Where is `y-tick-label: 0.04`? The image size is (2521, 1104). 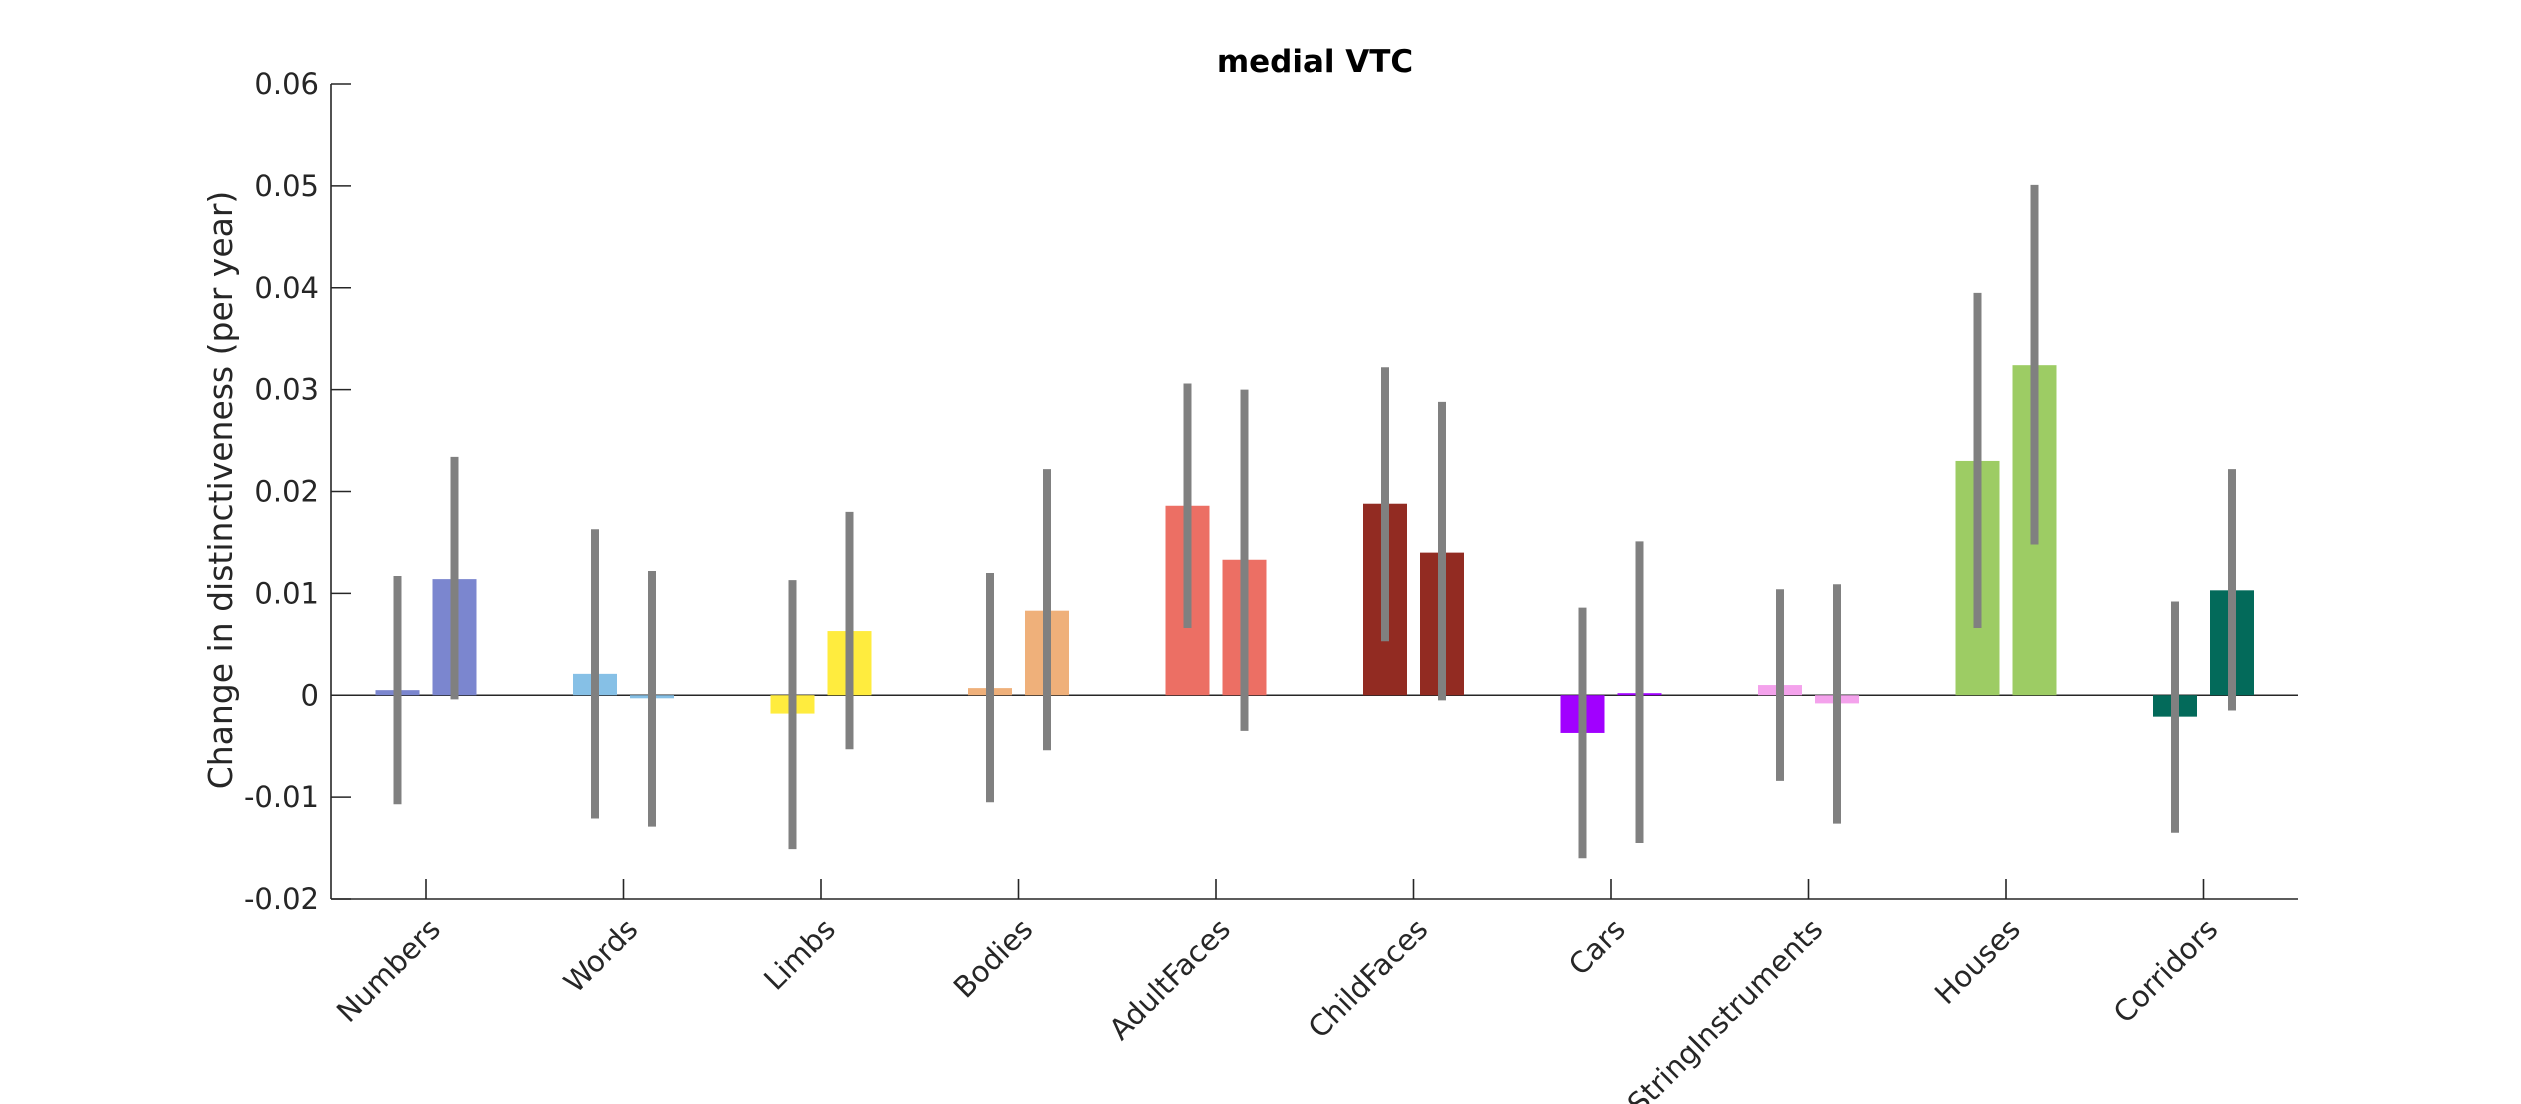
y-tick-label: 0.04 is located at coordinates (286, 288).